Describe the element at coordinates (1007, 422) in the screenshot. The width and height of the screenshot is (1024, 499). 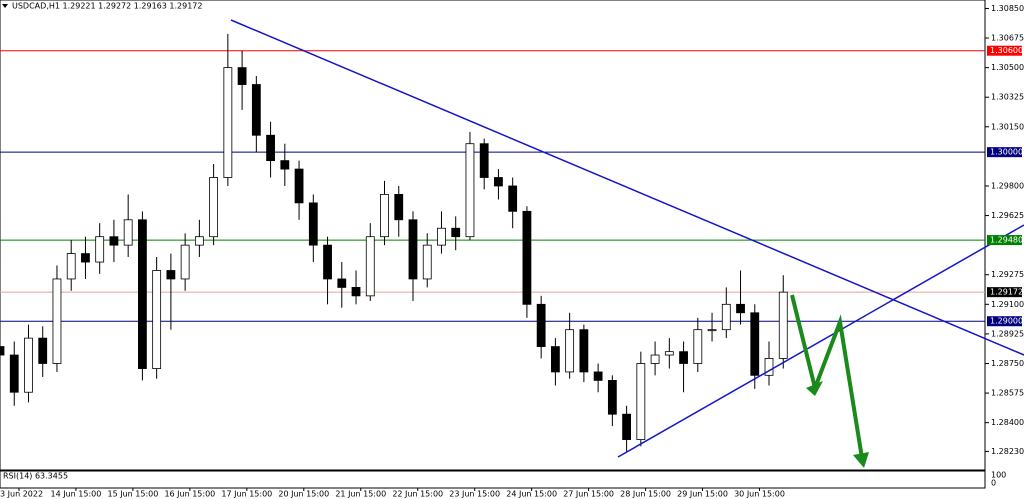
I see `y-tick-label: 1.28400` at that location.